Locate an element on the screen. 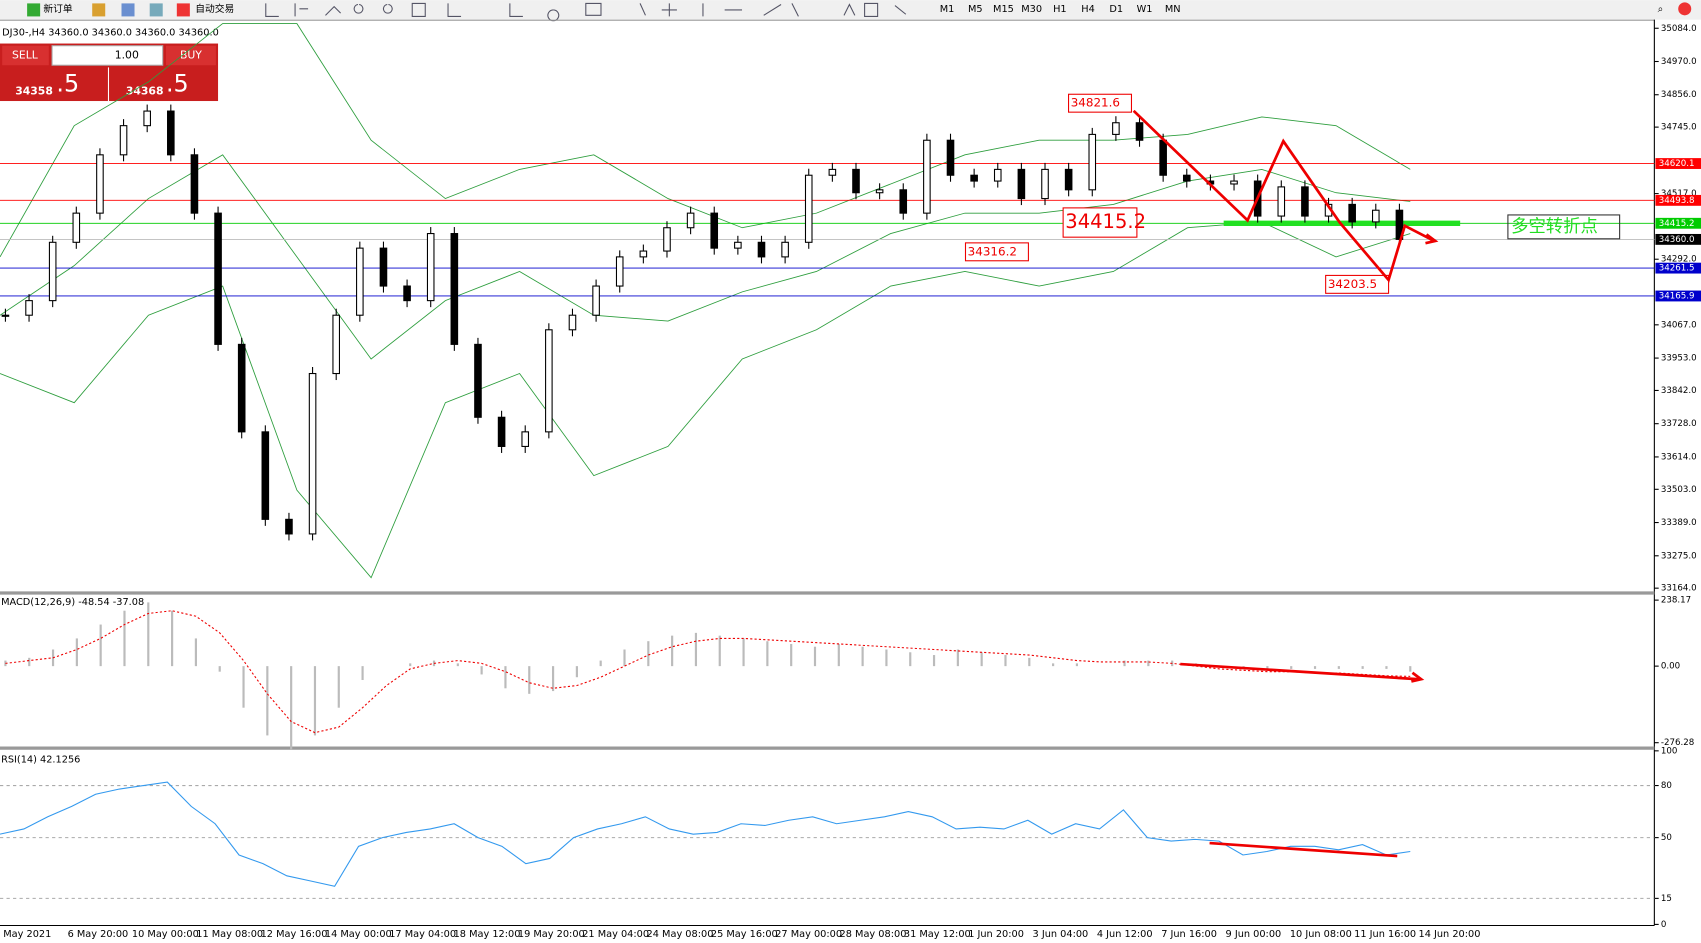 This screenshot has width=1701, height=943. x-tick-label: 10 Jun 08:00 is located at coordinates (1321, 934).